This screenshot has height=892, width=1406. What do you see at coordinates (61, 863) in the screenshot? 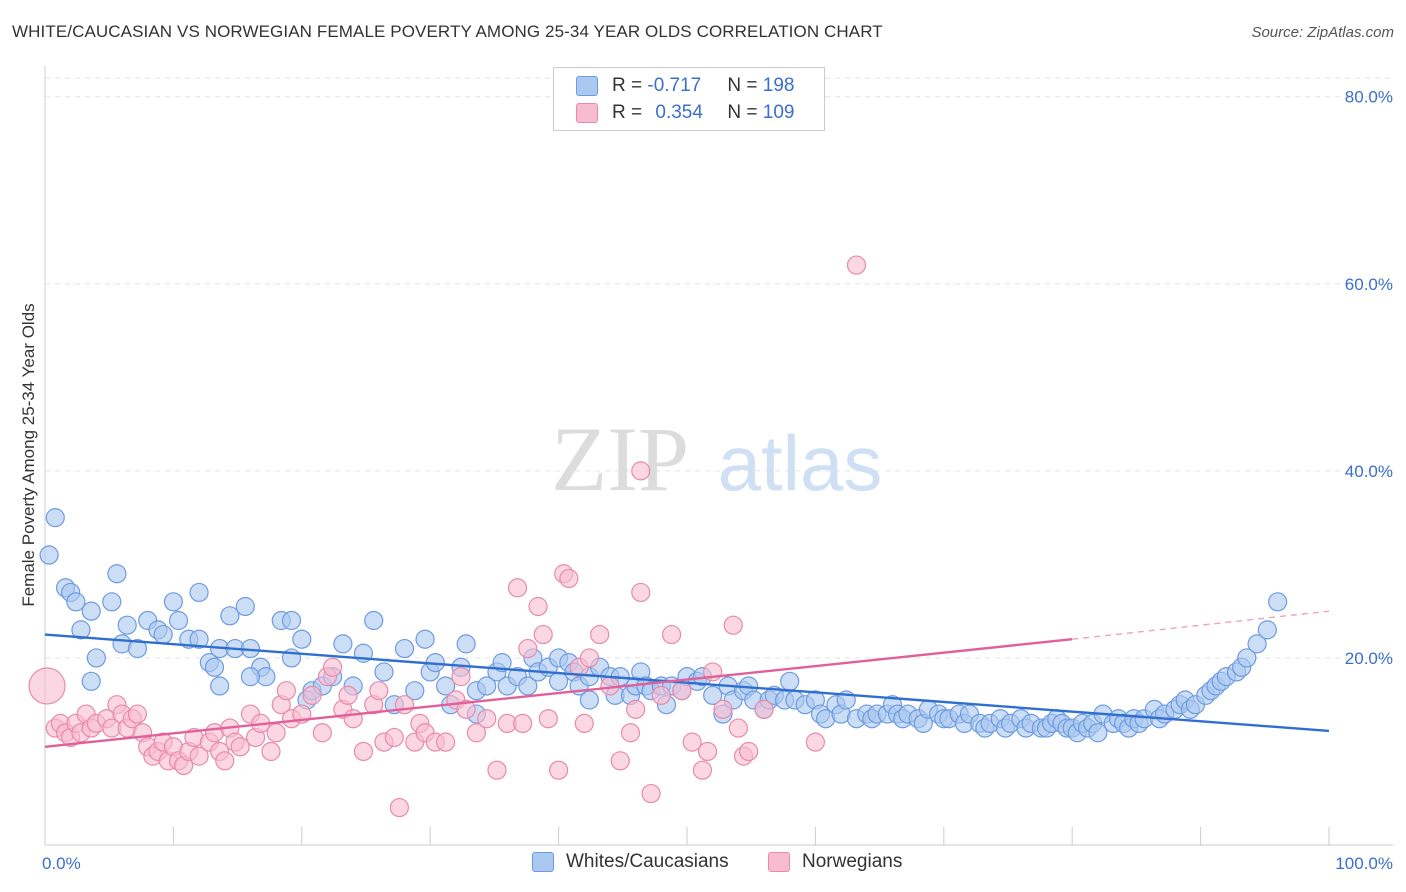
I see `x-tick-label-min: 0.0%` at bounding box center [61, 863].